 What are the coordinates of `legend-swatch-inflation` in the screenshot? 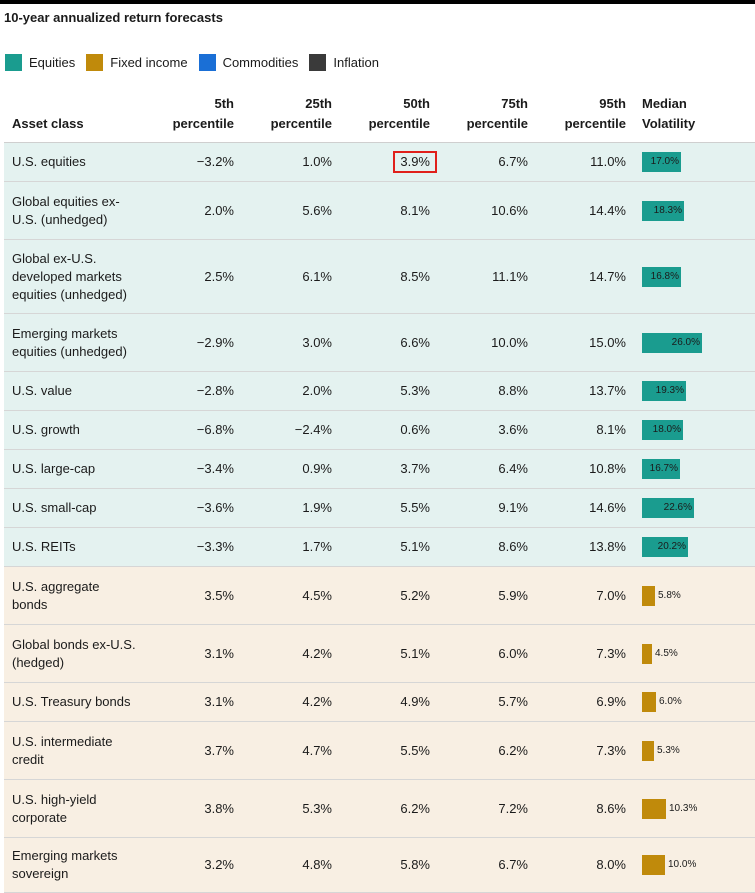 It's located at (318, 62).